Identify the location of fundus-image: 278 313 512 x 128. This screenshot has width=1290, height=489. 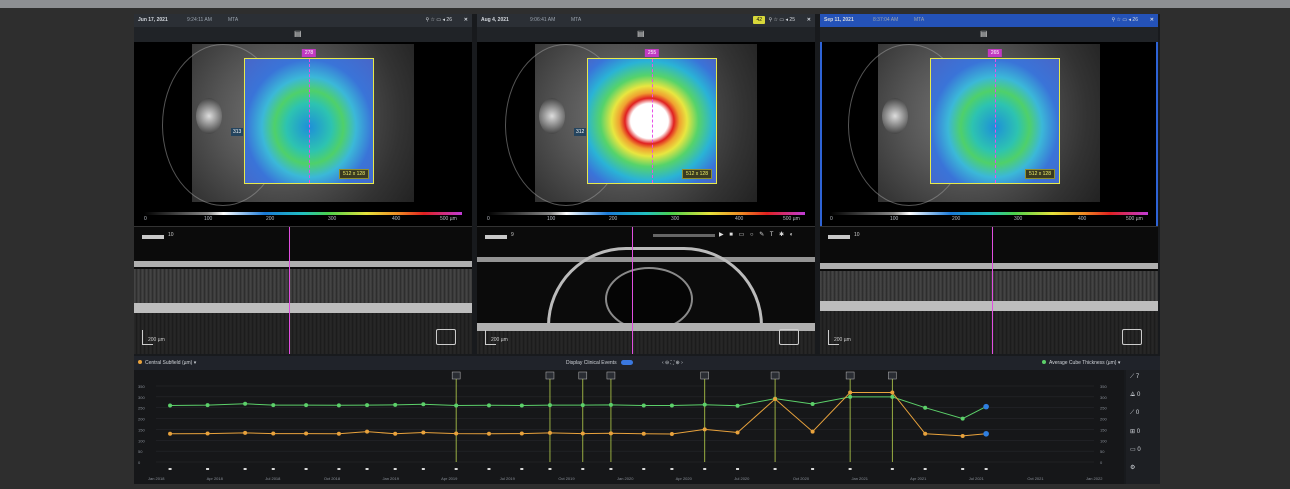
(288, 125).